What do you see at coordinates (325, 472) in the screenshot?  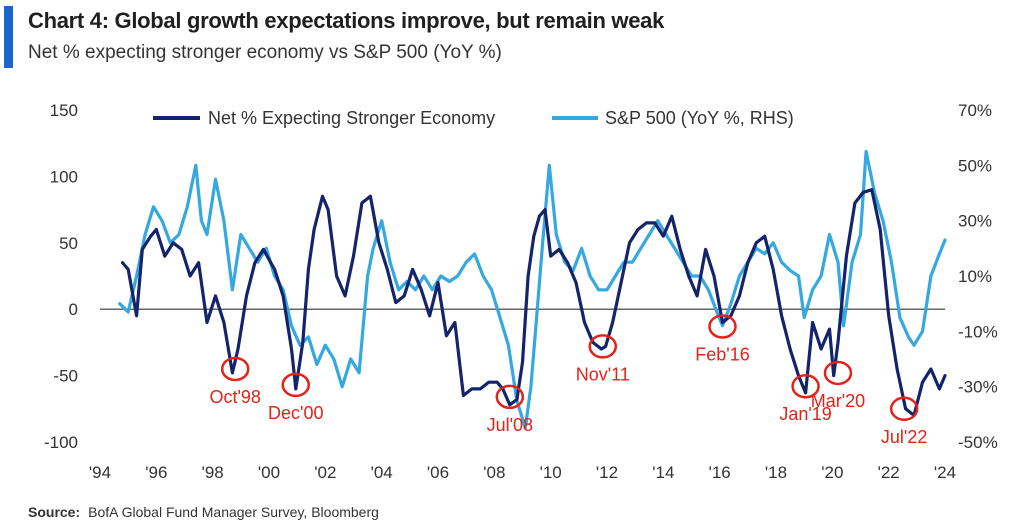 I see `x-tick-label: '02` at bounding box center [325, 472].